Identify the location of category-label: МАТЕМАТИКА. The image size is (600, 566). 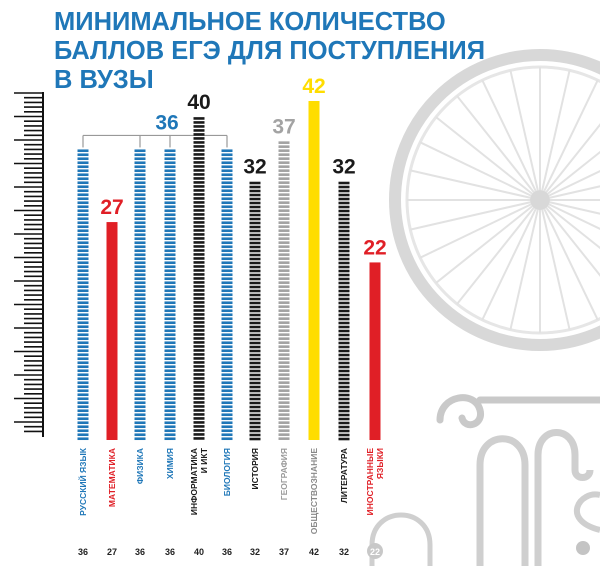
(112, 477).